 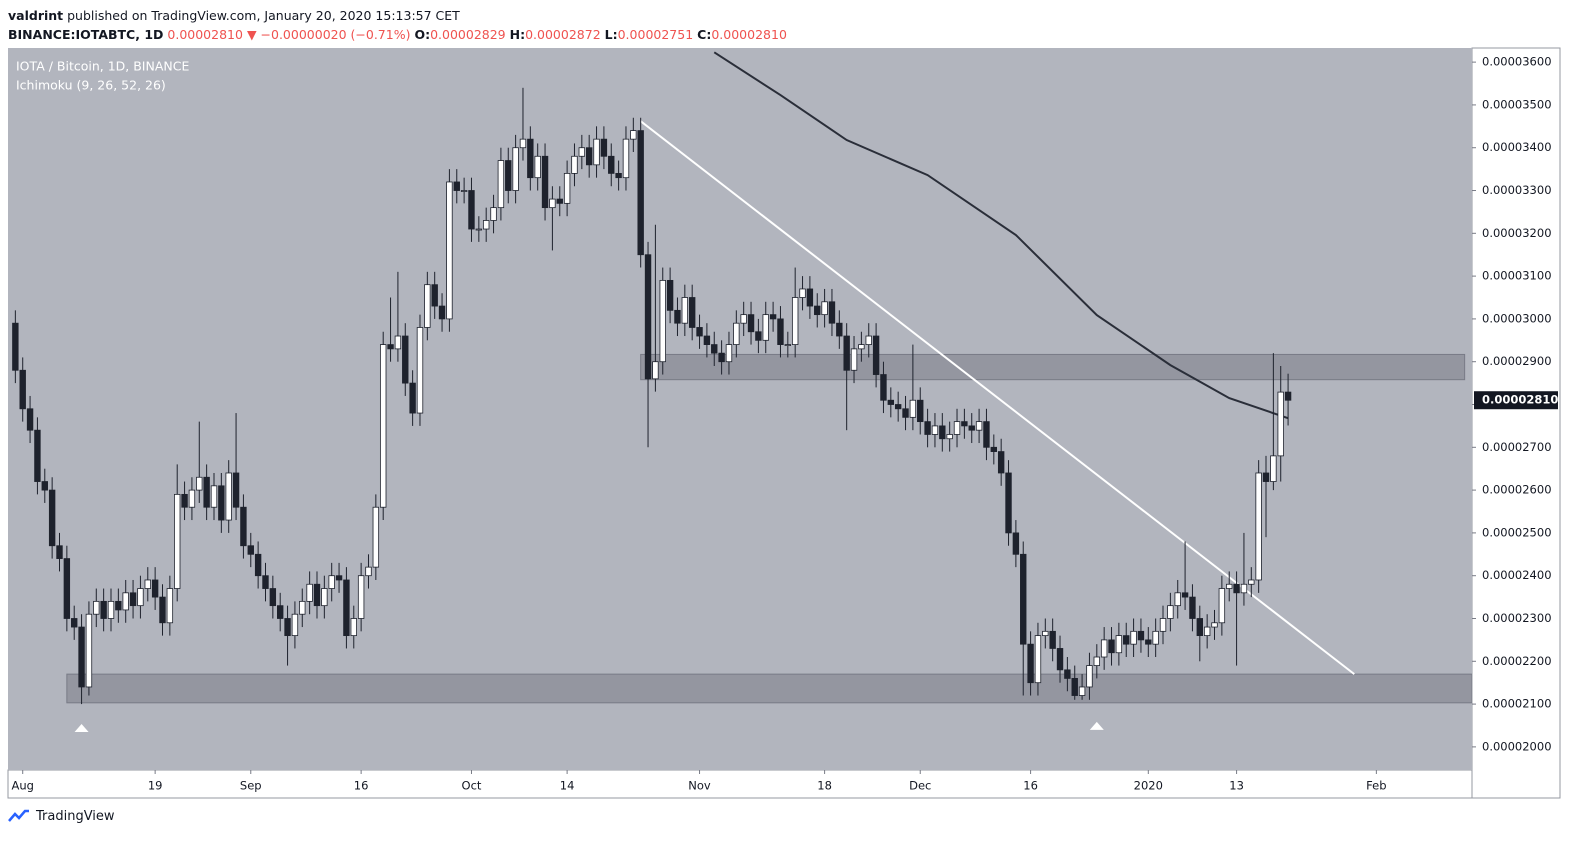 What do you see at coordinates (1517, 361) in the screenshot?
I see `y-tick-label: 0.00002900` at bounding box center [1517, 361].